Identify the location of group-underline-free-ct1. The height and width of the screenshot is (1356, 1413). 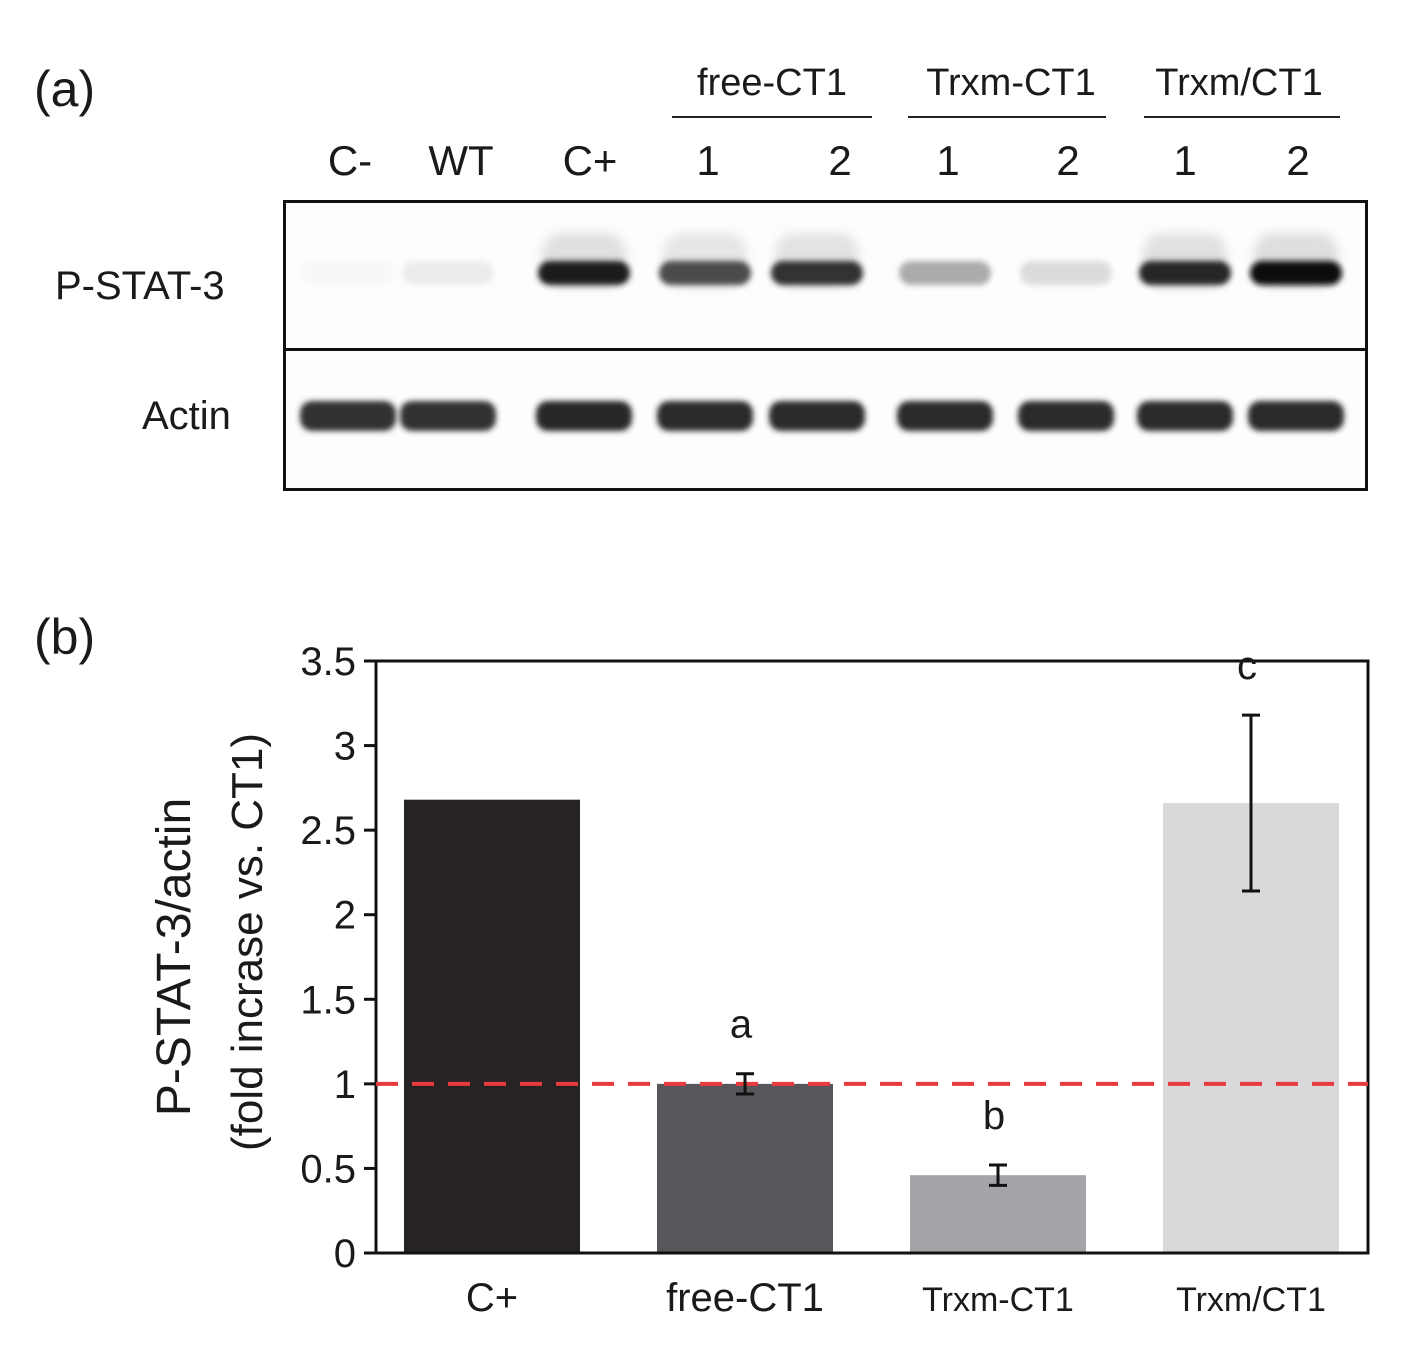
(772, 117).